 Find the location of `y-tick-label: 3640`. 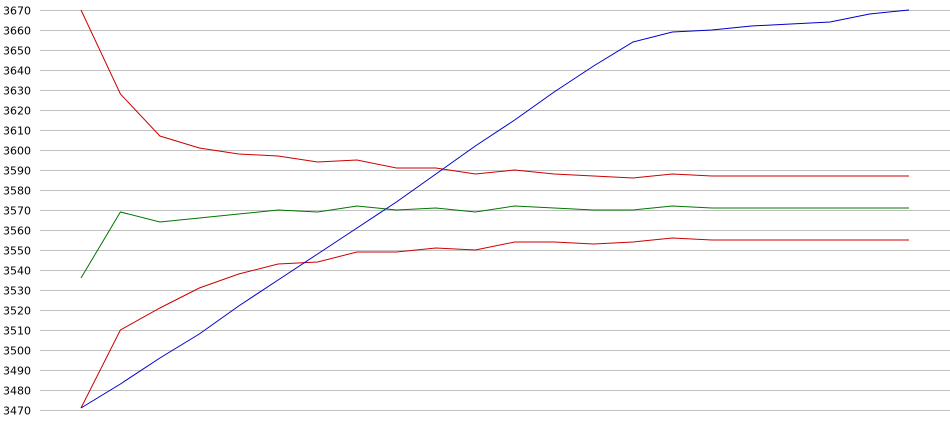

y-tick-label: 3640 is located at coordinates (17, 71).